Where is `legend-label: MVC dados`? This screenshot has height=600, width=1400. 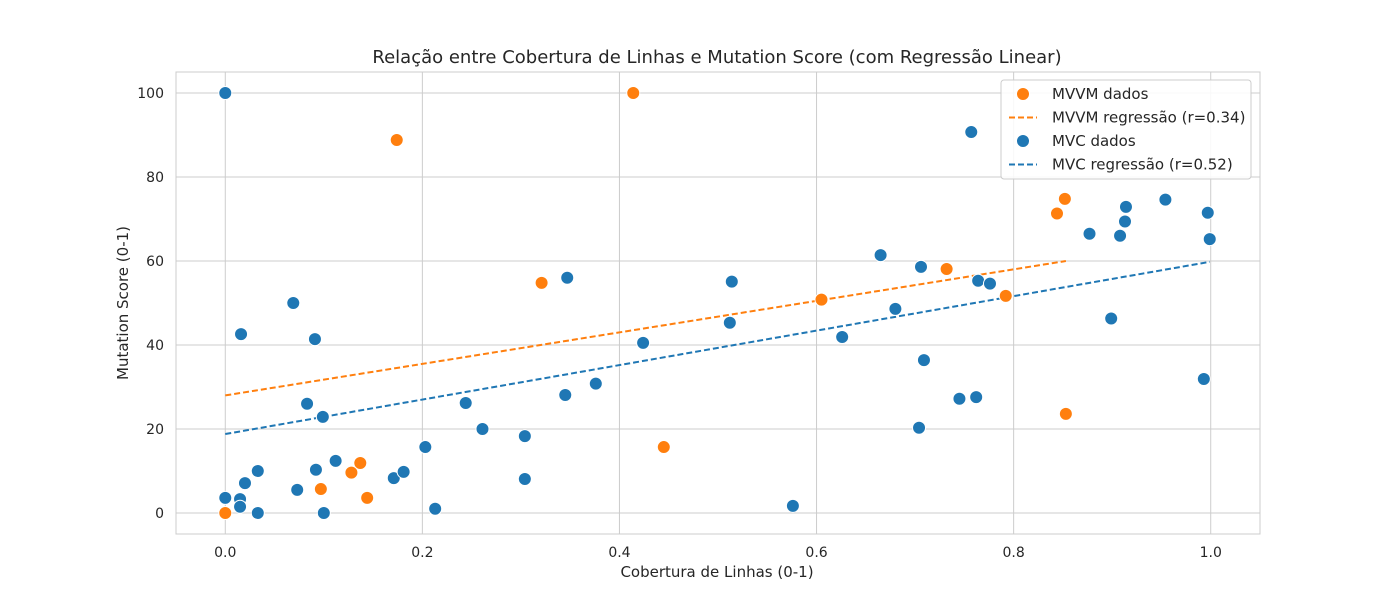 legend-label: MVC dados is located at coordinates (1094, 141).